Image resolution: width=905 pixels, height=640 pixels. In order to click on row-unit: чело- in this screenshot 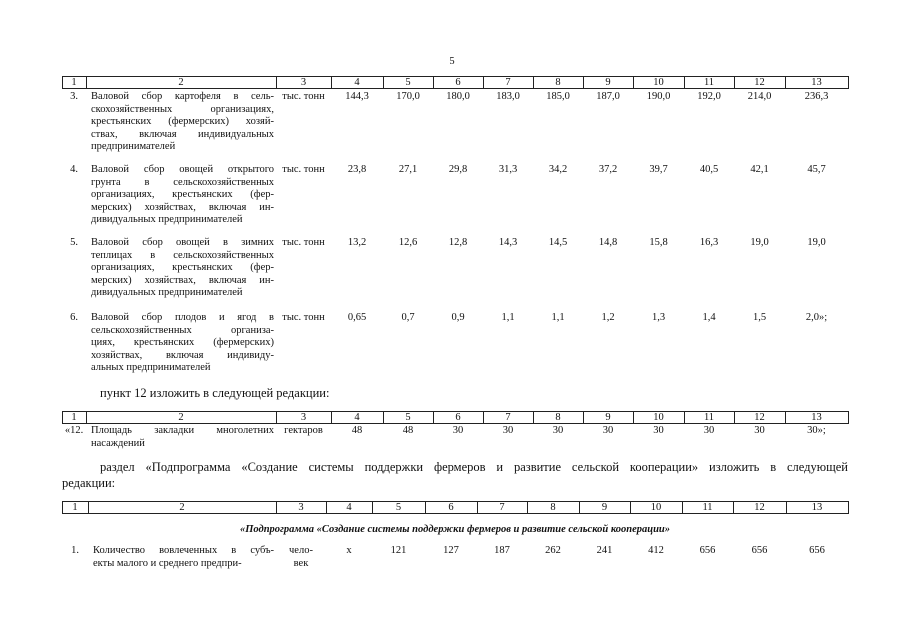, I will do `click(301, 550)`.